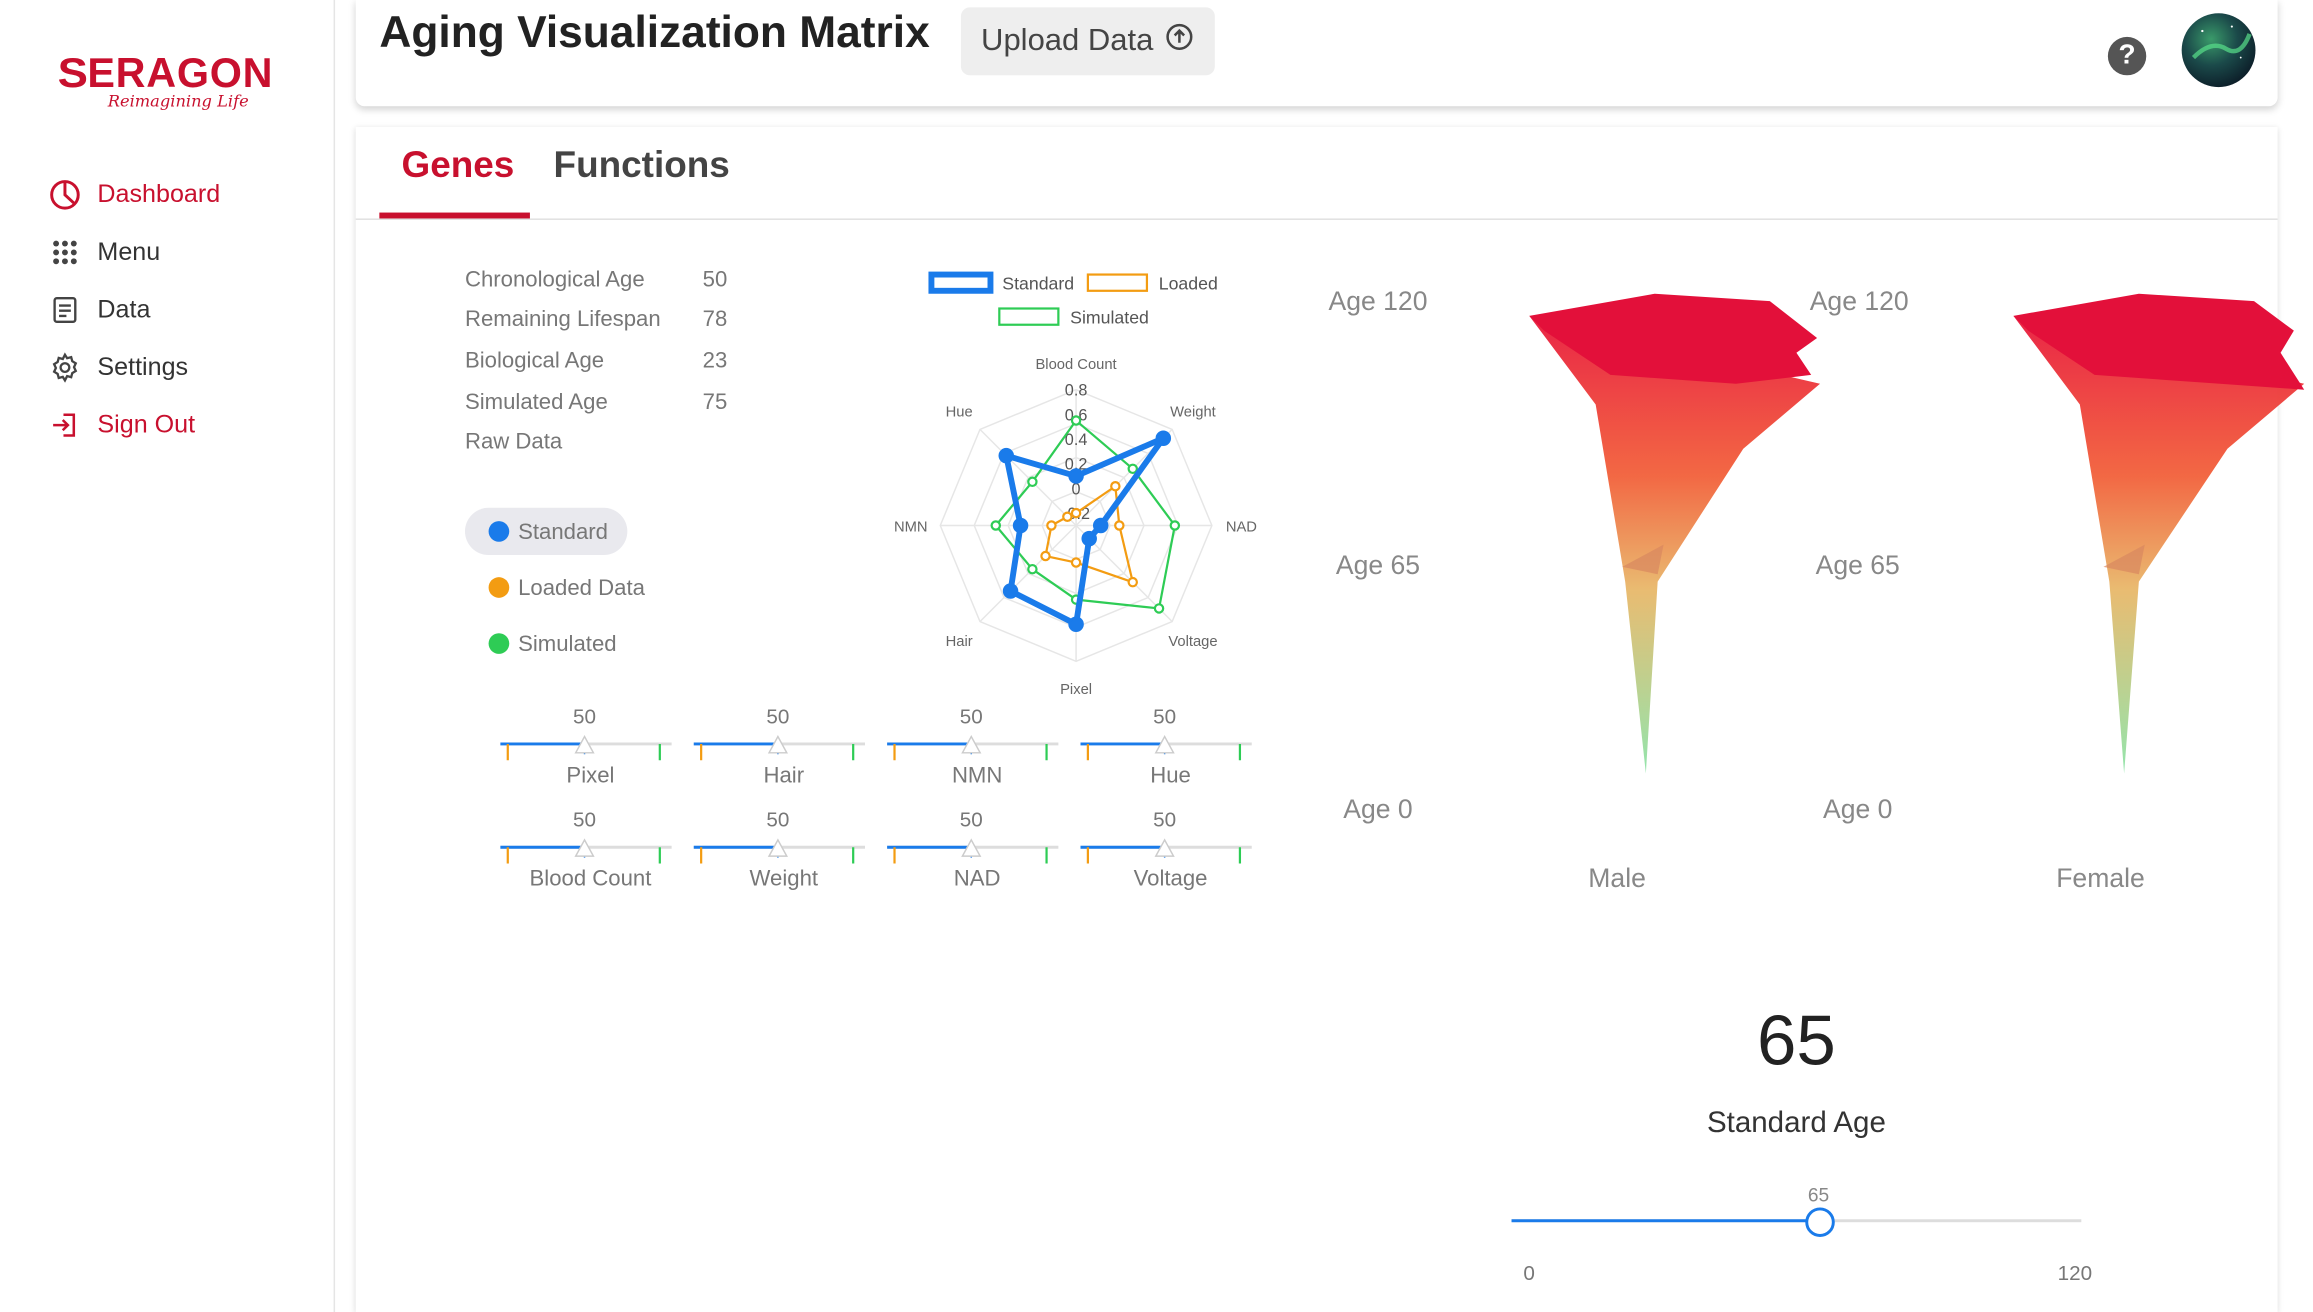 This screenshot has height=1312, width=2313. I want to click on gene-slider-nmn: 50 NMN, so click(972, 747).